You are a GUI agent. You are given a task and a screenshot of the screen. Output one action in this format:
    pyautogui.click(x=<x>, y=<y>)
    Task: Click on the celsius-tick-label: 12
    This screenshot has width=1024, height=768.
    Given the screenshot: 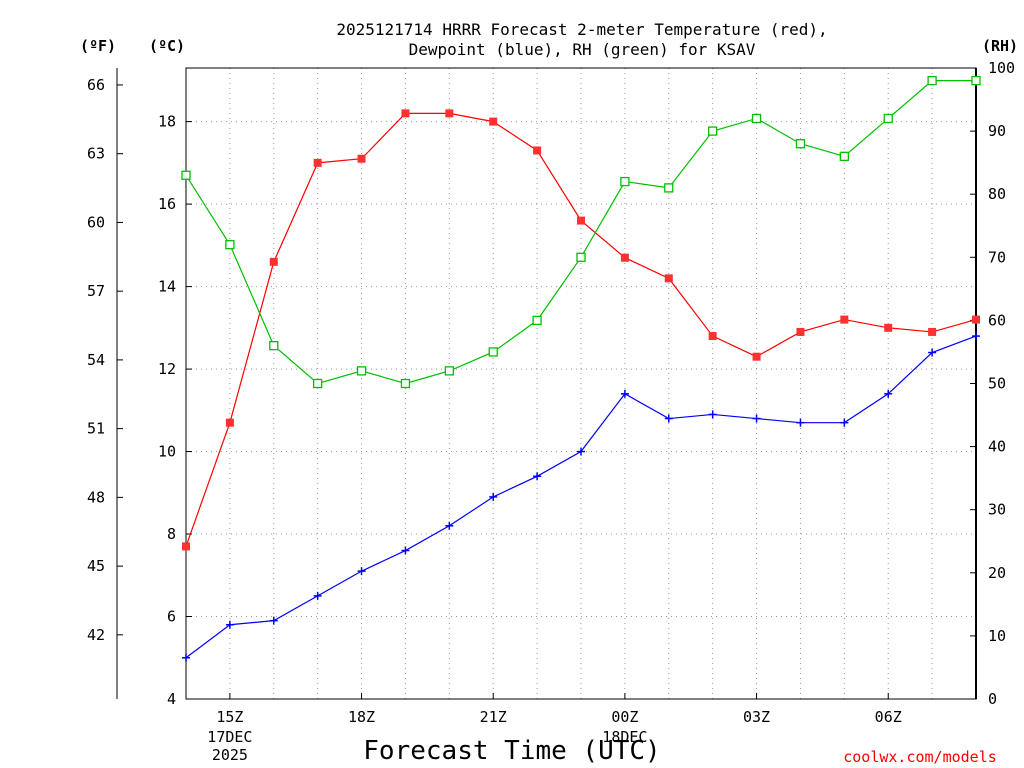 What is the action you would take?
    pyautogui.click(x=167, y=369)
    